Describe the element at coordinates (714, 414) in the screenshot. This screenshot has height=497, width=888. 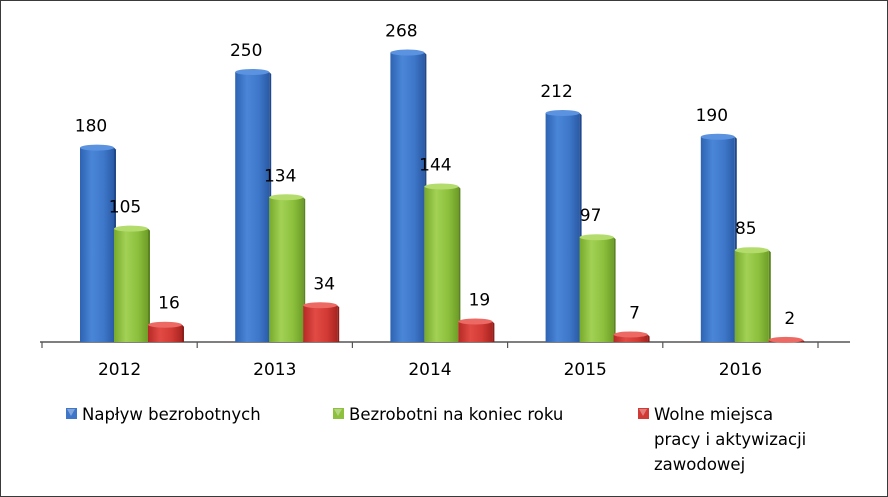
I see `legend-label-line-1: Wolne miejsca` at that location.